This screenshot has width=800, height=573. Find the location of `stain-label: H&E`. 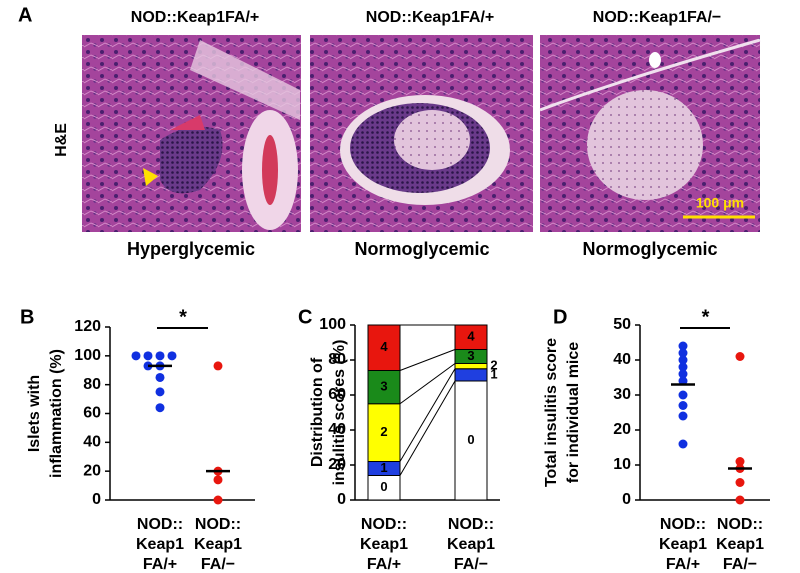

stain-label: H&E is located at coordinates (61, 140).